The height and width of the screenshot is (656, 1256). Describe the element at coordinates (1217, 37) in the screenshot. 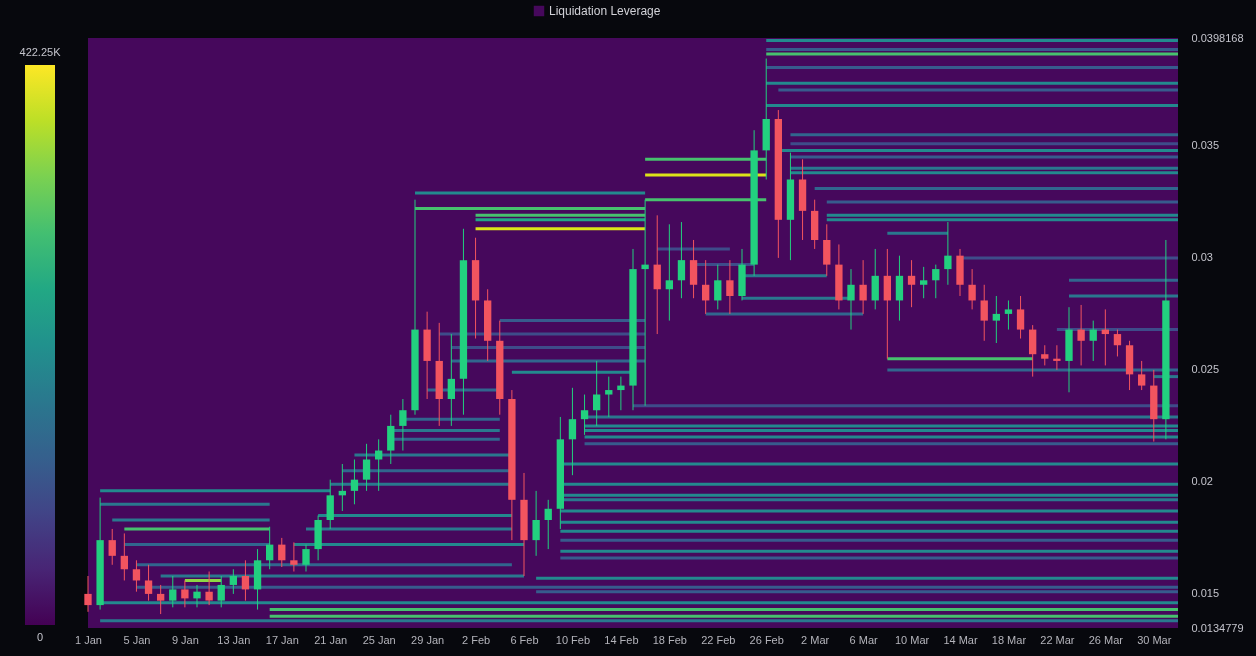

I see `y-tick-label: 0.0398168` at that location.